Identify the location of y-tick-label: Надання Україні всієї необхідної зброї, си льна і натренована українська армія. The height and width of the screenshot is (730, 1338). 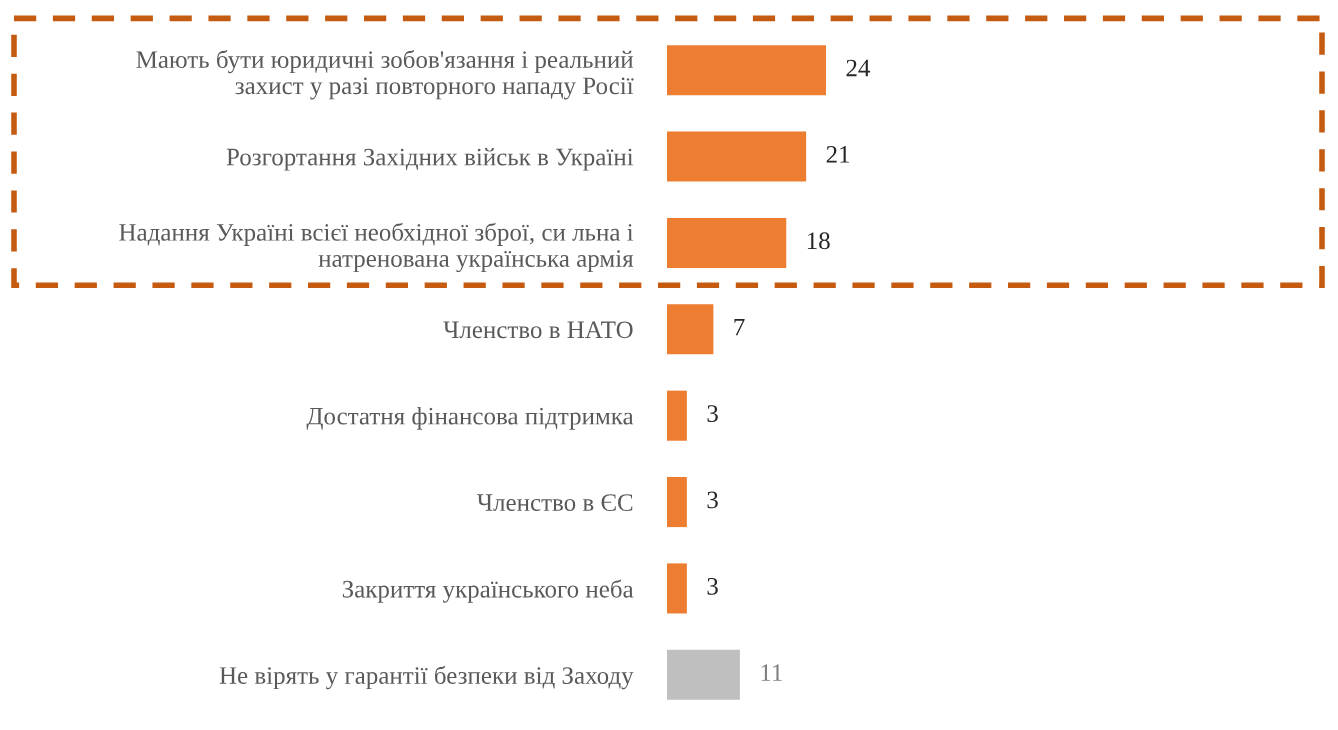
(376, 247).